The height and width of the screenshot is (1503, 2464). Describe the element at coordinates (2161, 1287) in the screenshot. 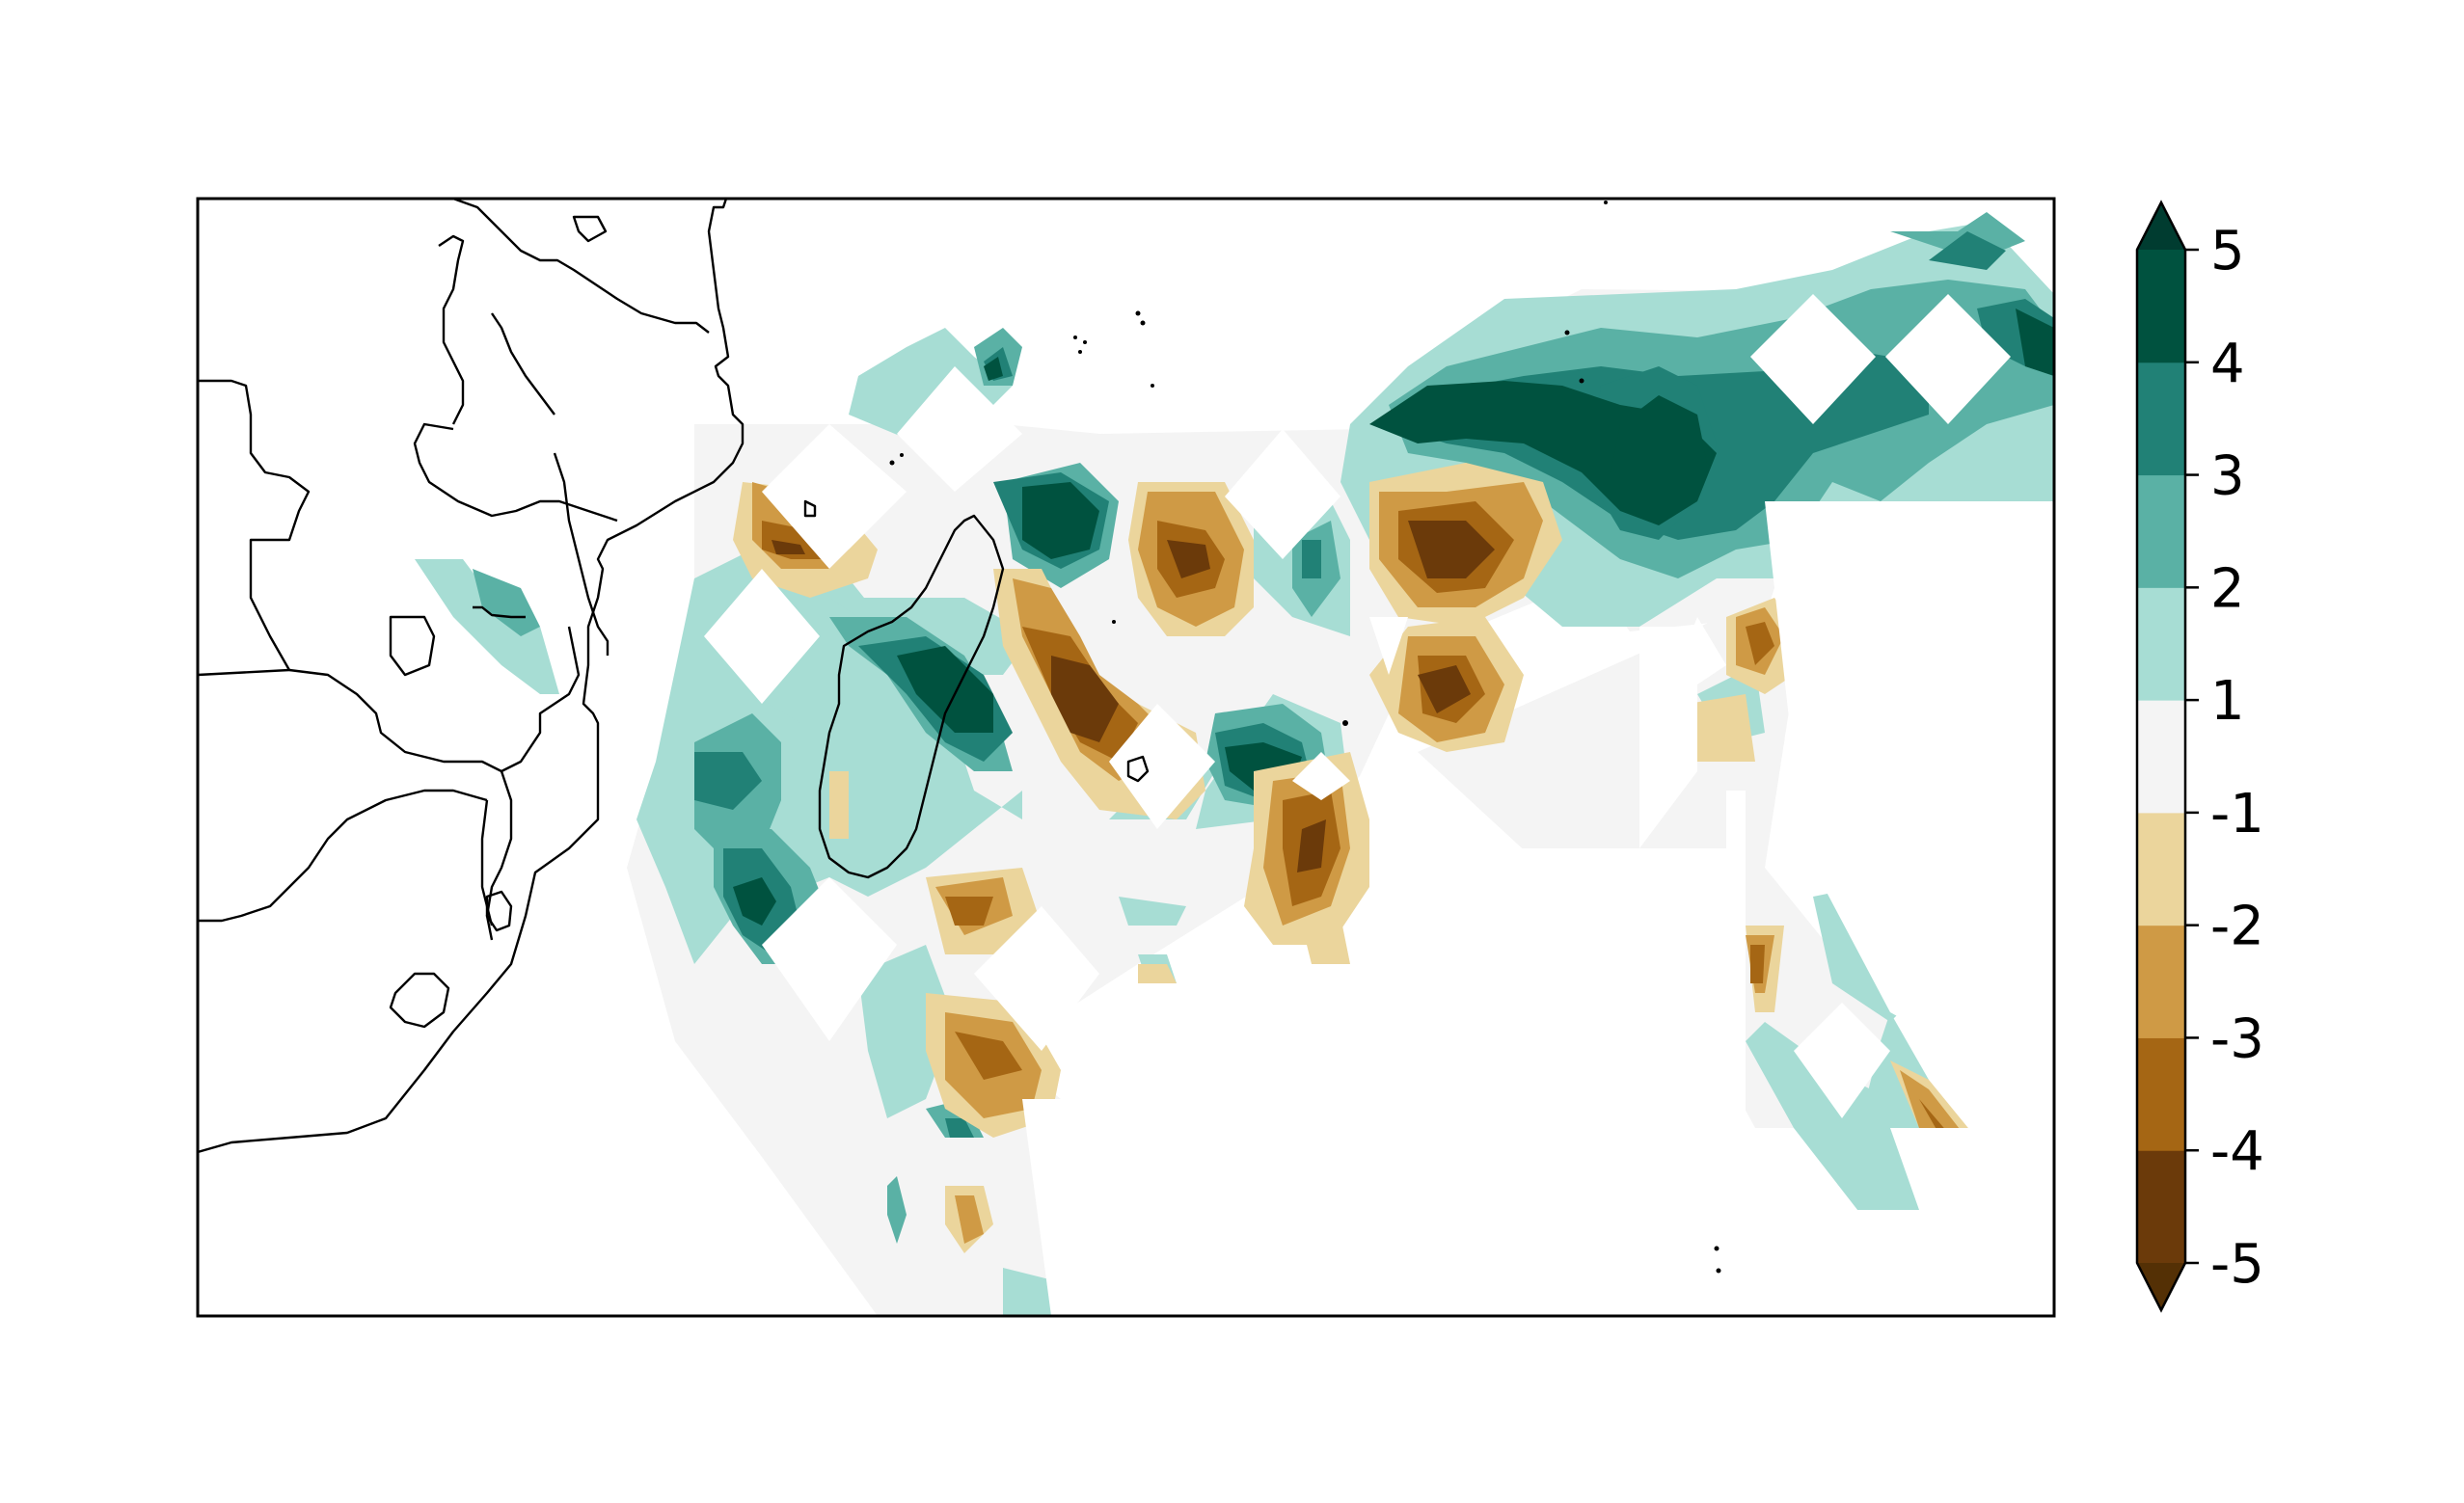

I see `colorbar-under-arrow` at that location.